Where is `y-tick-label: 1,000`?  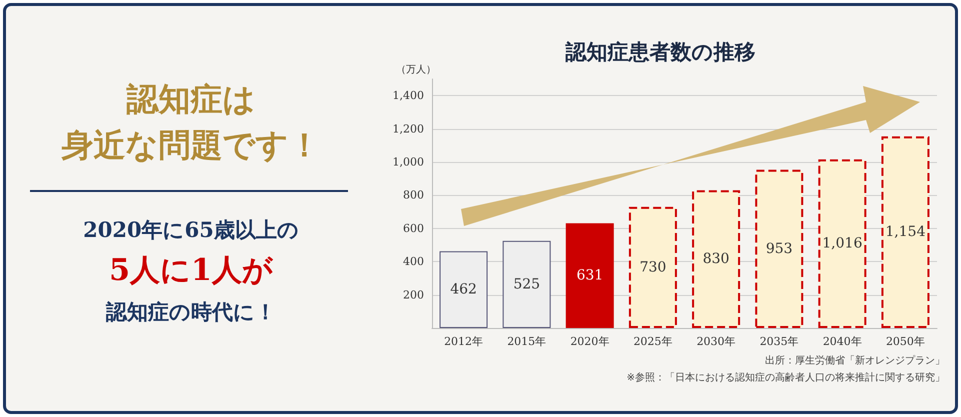 y-tick-label: 1,000 is located at coordinates (408, 162).